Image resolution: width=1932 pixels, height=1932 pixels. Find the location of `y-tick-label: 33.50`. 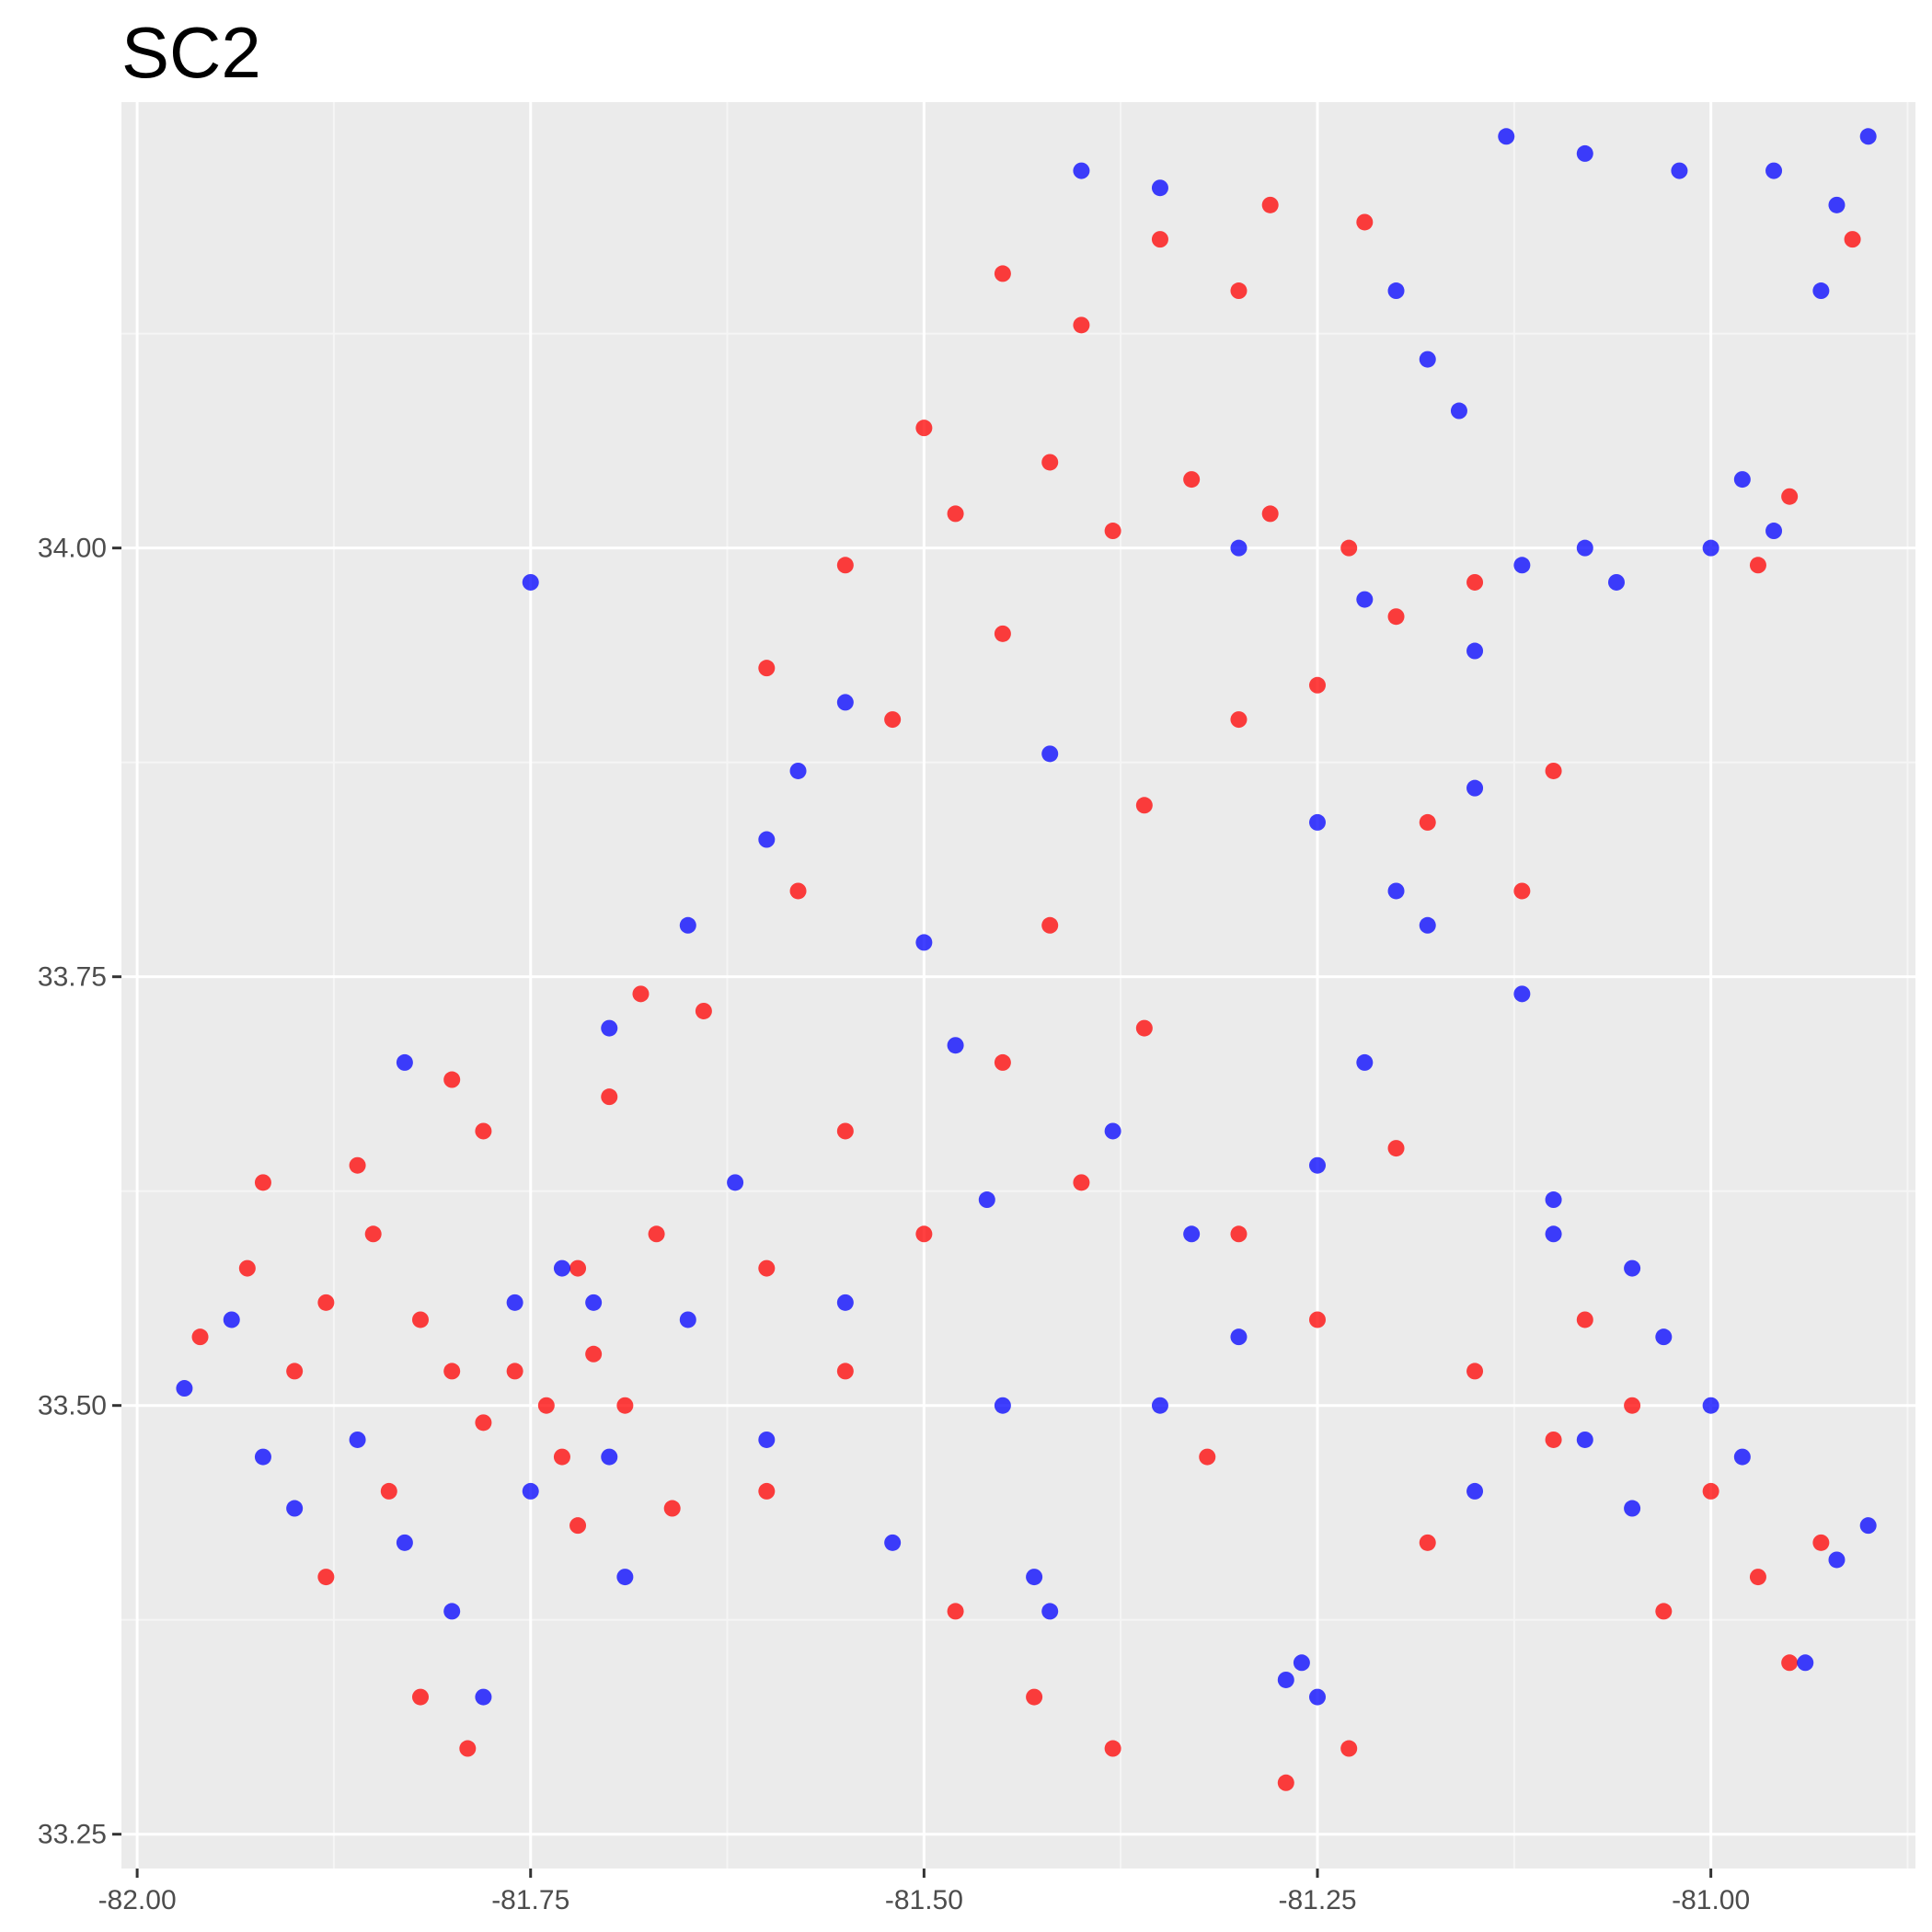

y-tick-label: 33.50 is located at coordinates (72, 1406).